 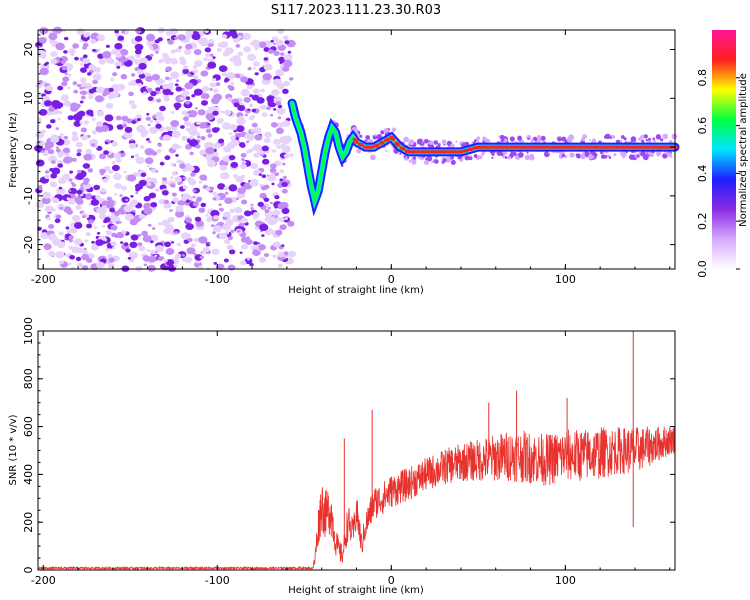 I want to click on y-tick-label: 600, so click(x=28, y=426).